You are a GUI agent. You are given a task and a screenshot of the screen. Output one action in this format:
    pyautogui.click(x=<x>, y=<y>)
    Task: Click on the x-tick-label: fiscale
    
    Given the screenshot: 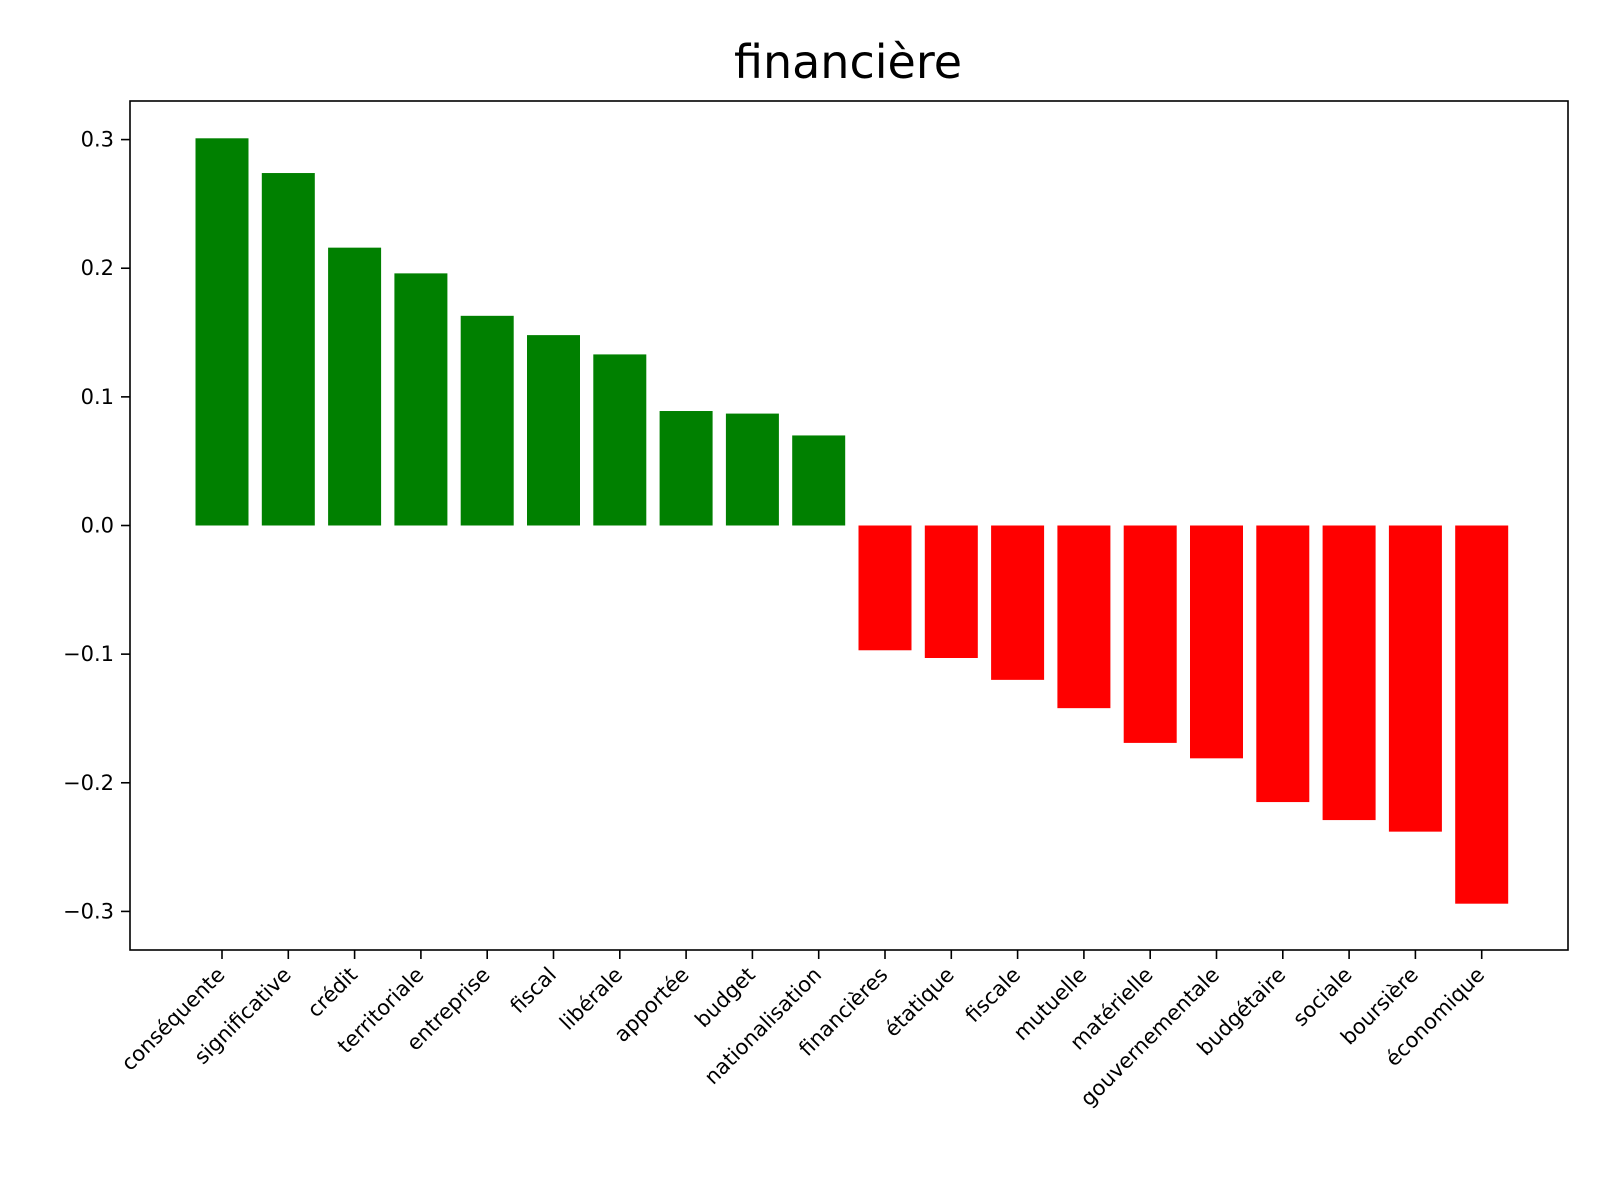 What is the action you would take?
    pyautogui.click(x=993, y=995)
    